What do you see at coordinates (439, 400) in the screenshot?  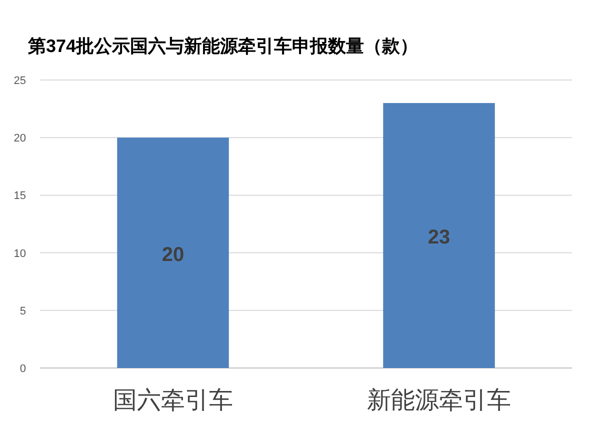 I see `x-tick-label: 新能源牵引车` at bounding box center [439, 400].